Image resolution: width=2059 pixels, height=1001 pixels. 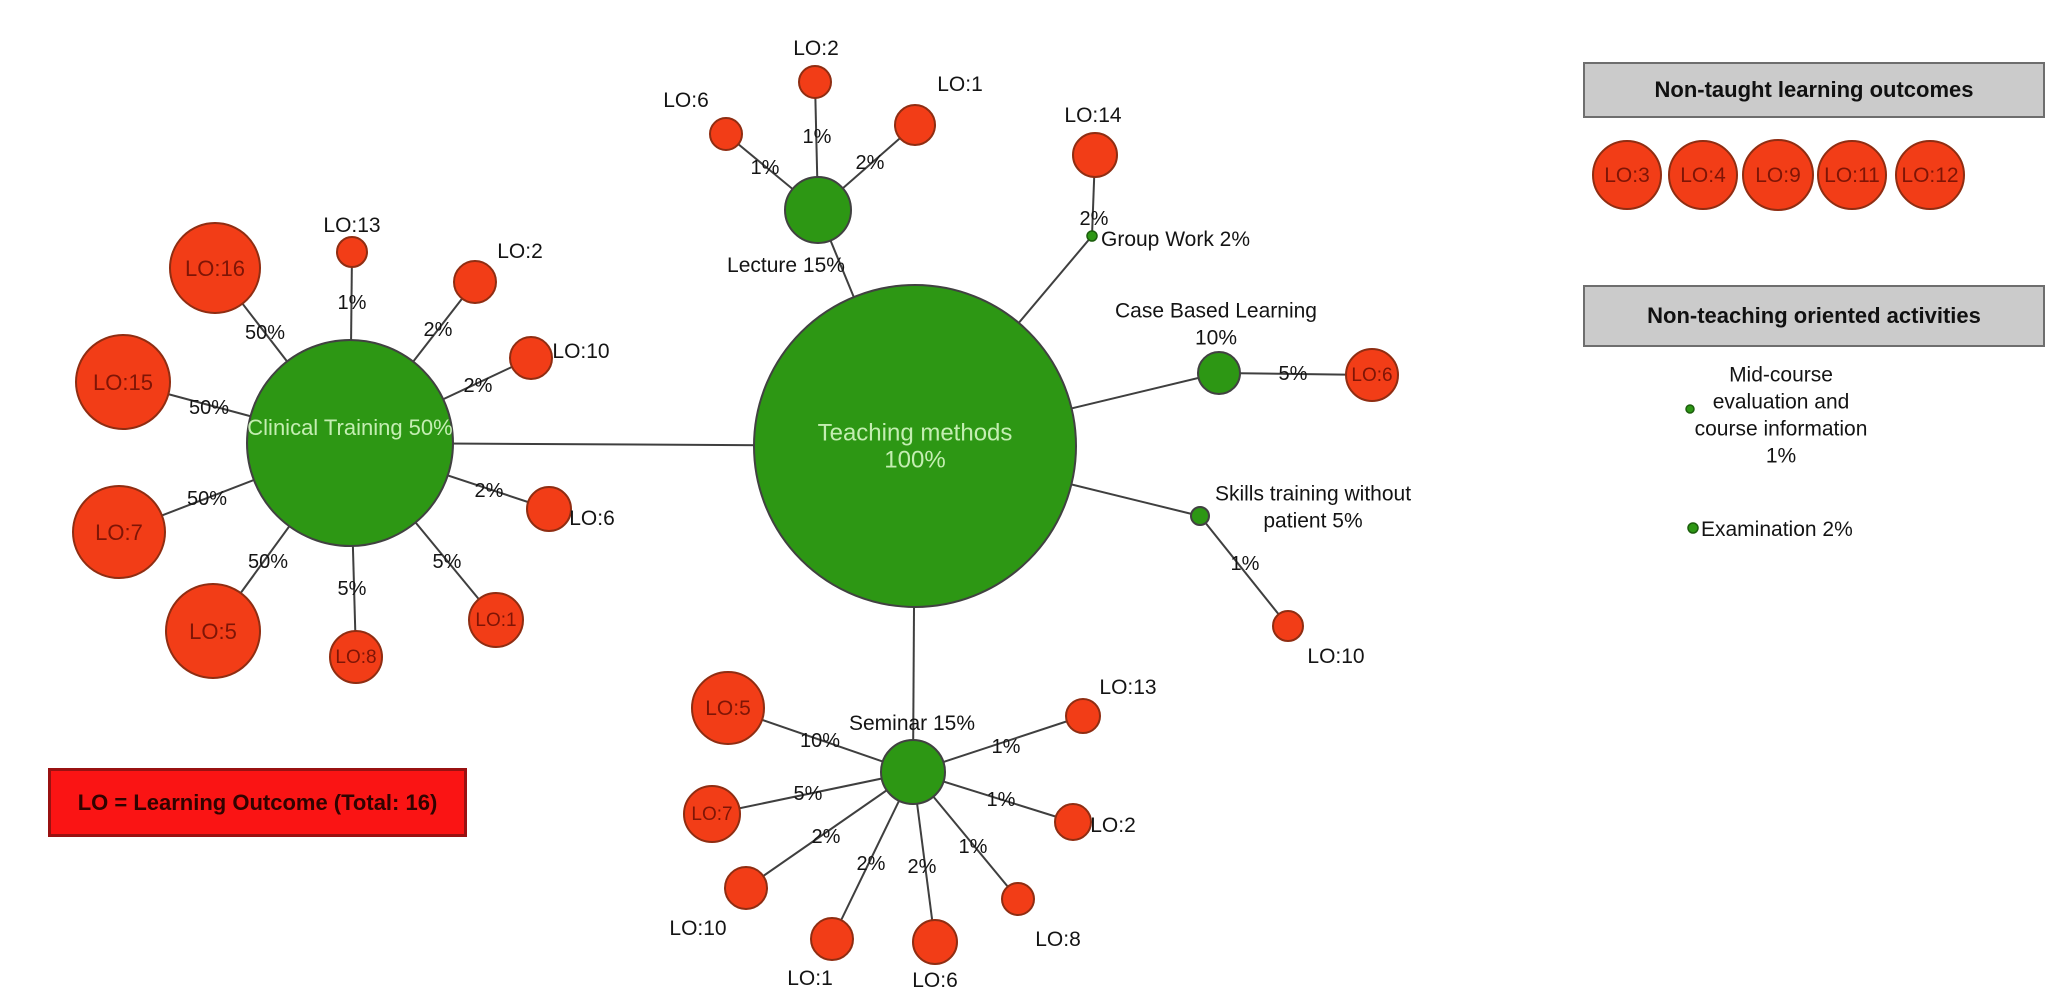 I want to click on node-label-lo13sem: LO:13, so click(x=1127, y=687).